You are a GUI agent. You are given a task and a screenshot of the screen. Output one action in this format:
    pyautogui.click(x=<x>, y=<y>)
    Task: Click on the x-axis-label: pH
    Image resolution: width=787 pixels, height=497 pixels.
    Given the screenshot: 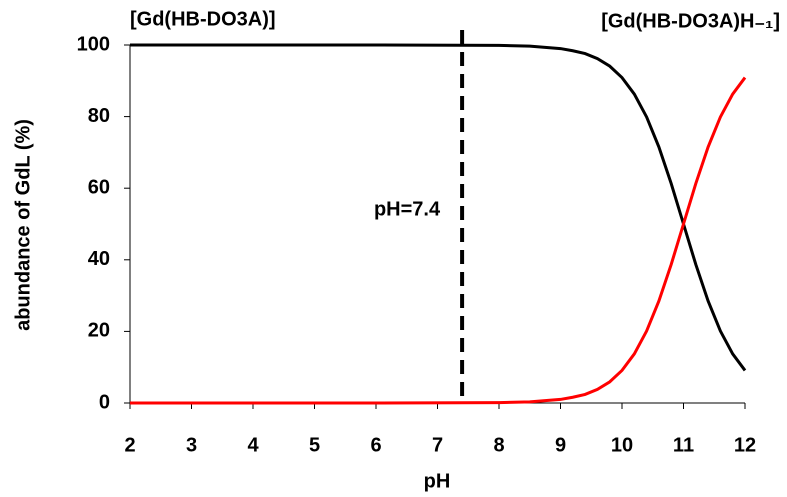 What is the action you would take?
    pyautogui.click(x=437, y=481)
    